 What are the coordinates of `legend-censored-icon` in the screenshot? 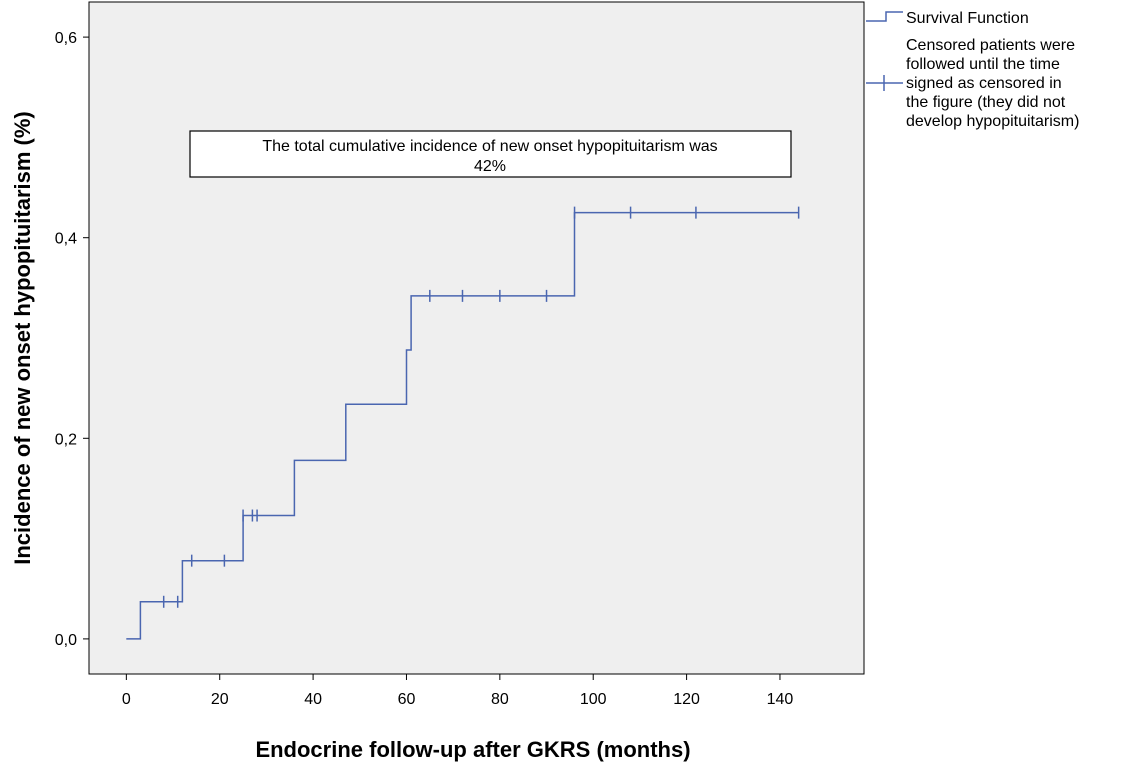 It's located at (884, 83).